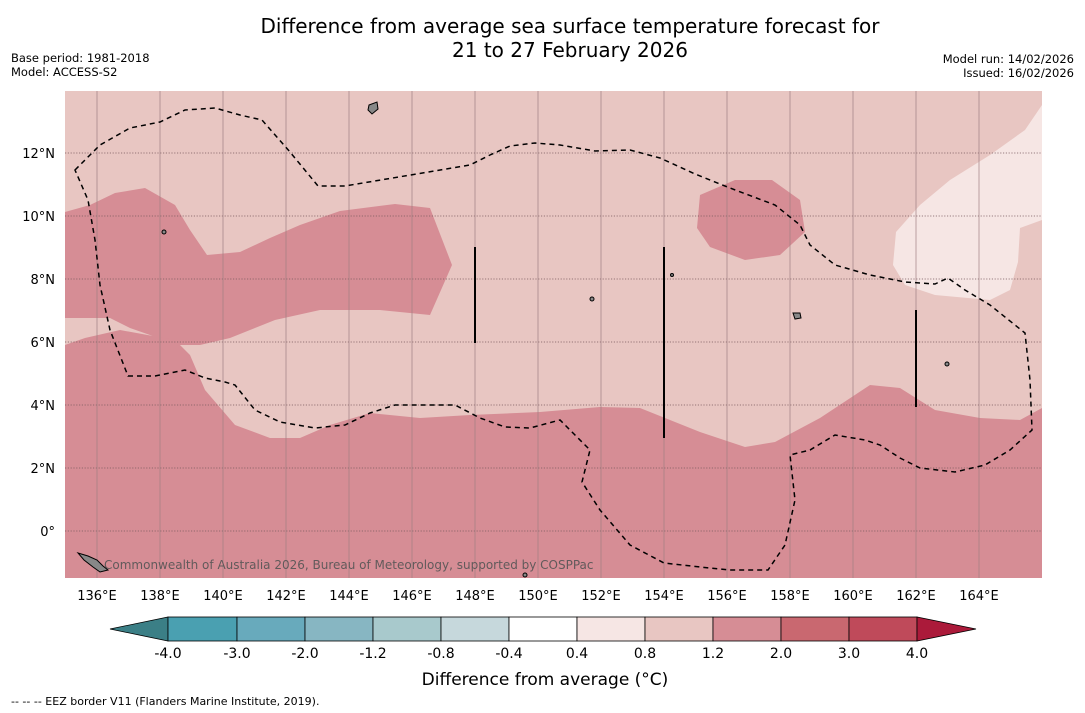 Image resolution: width=1085 pixels, height=713 pixels. What do you see at coordinates (751, 220) in the screenshot?
I see `anomaly-1.2-2.0-blob` at bounding box center [751, 220].